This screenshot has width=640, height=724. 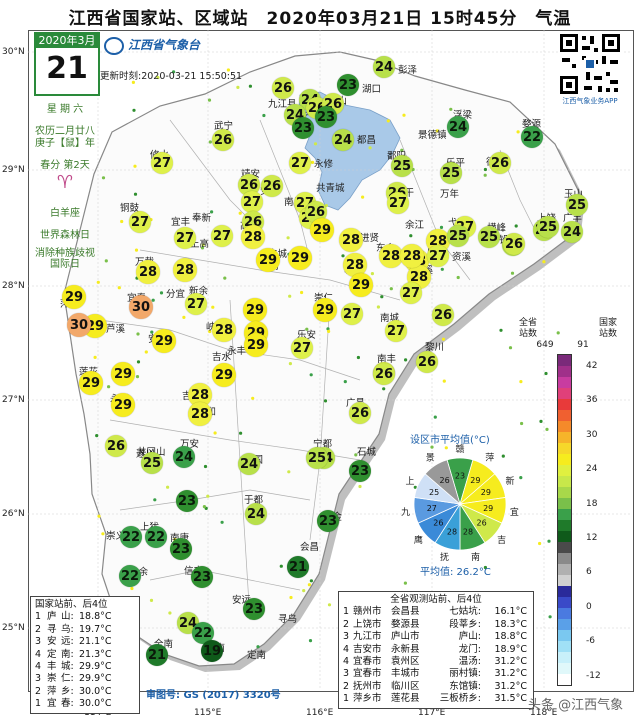 What do you see at coordinates (510, 624) in the screenshot?
I see `ranking-cell: 18.3°C` at bounding box center [510, 624].